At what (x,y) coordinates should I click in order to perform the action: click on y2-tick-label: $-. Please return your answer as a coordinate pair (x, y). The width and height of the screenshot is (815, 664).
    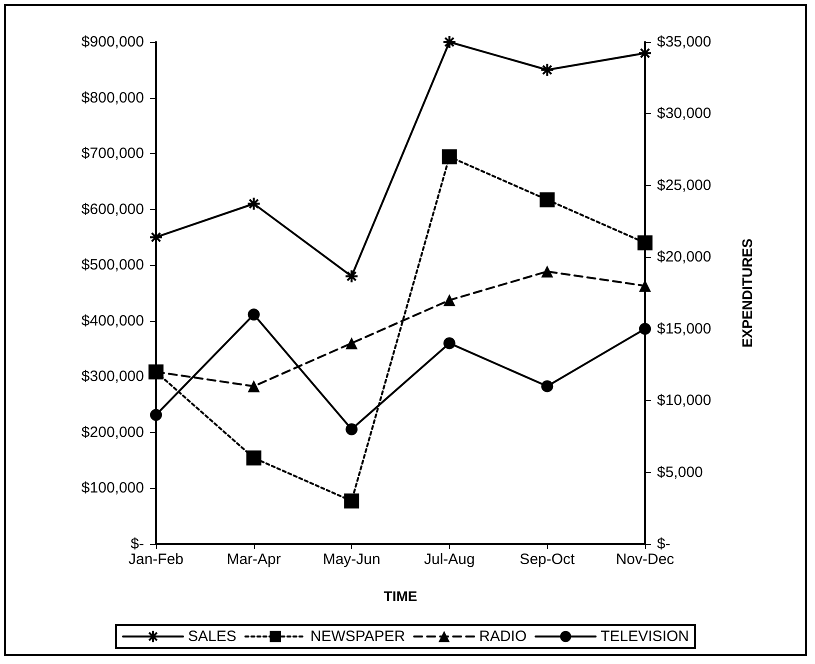
    Looking at the image, I should click on (663, 544).